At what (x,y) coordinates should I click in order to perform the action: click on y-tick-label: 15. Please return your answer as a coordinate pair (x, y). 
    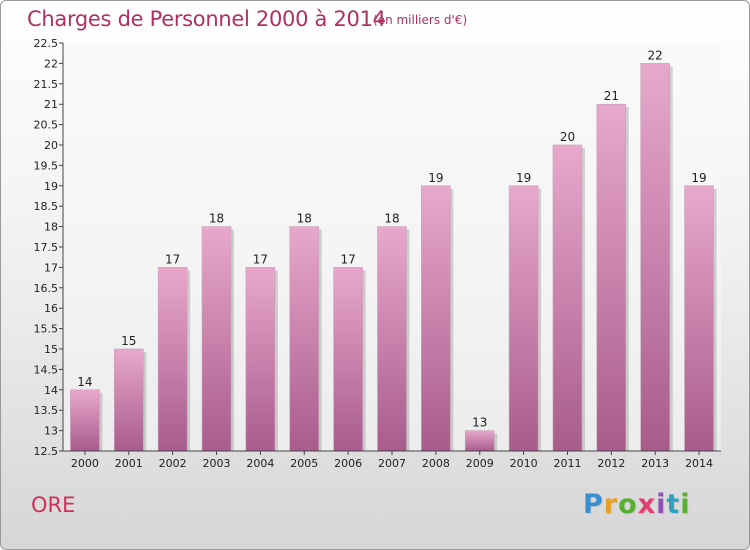
    Looking at the image, I should click on (51, 349).